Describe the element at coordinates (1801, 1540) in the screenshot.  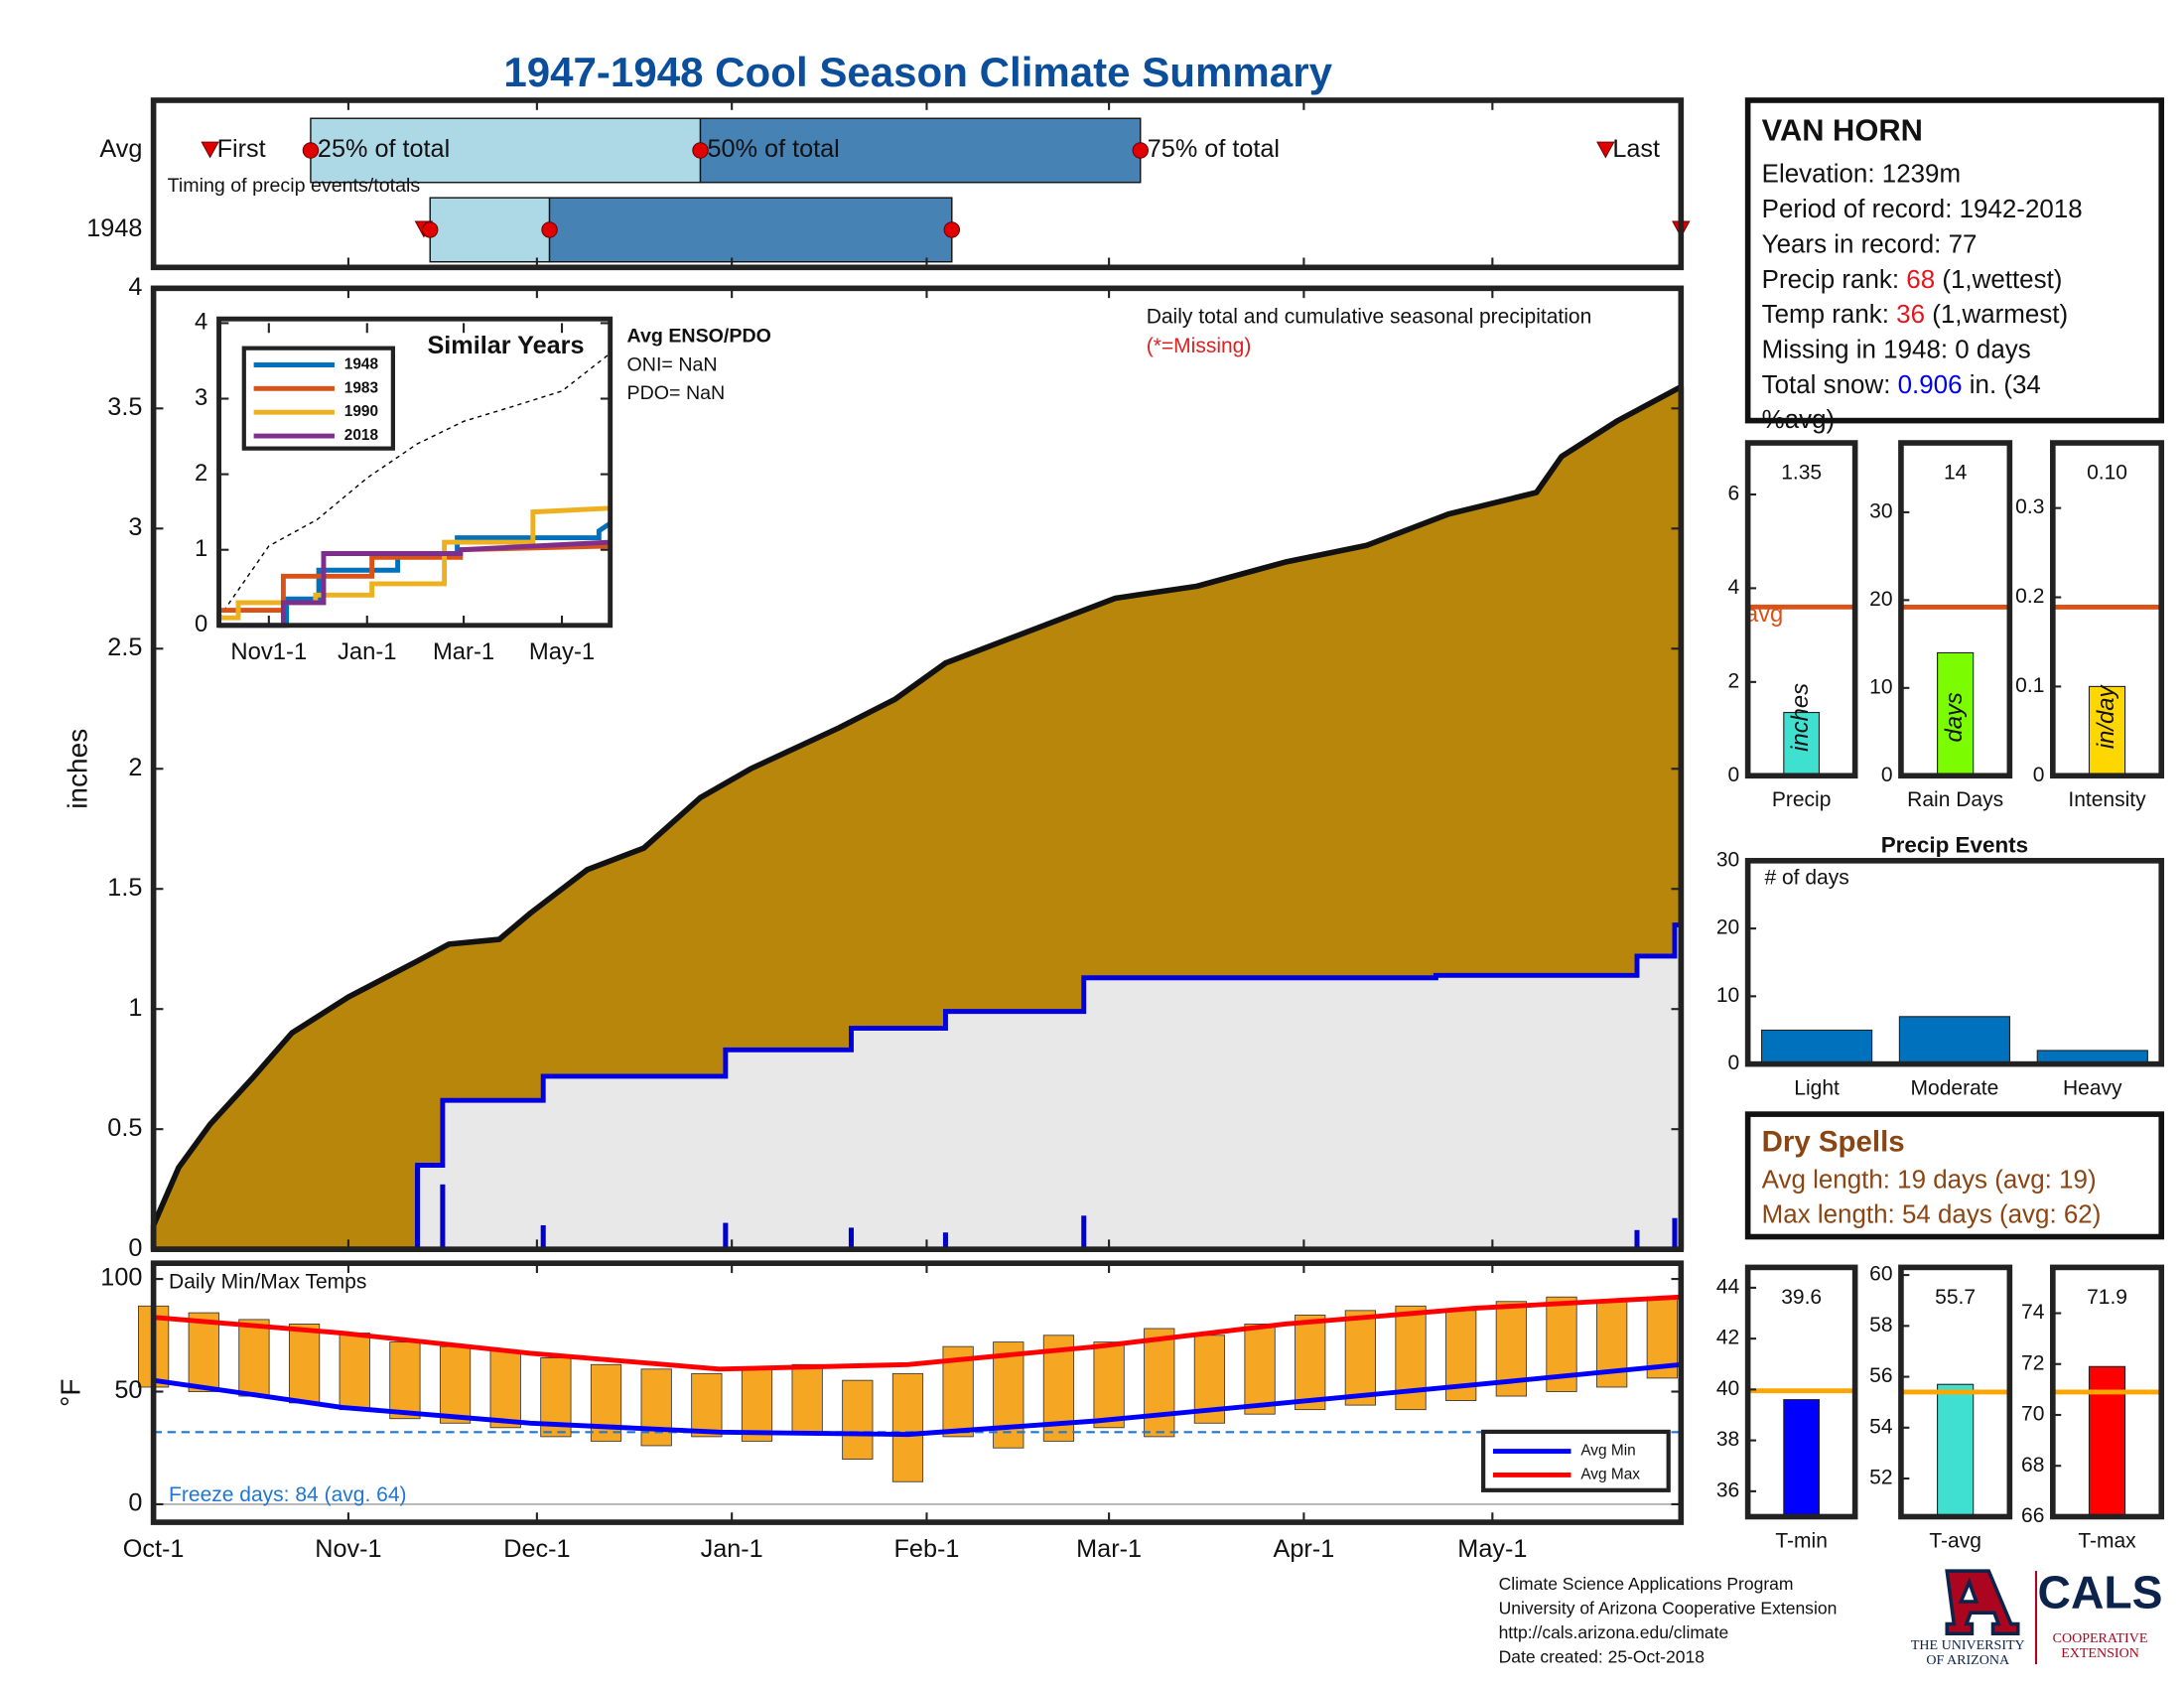
I see `category-label: T-min` at that location.